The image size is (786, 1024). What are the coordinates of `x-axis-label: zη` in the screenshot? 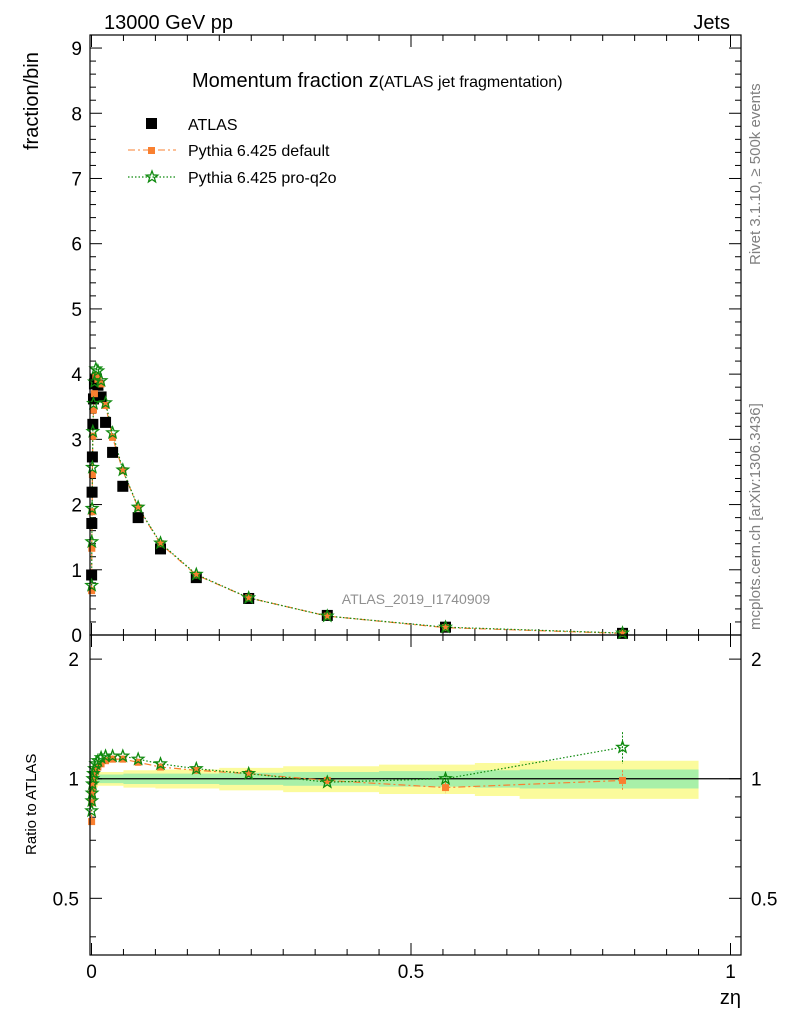 It's located at (730, 998).